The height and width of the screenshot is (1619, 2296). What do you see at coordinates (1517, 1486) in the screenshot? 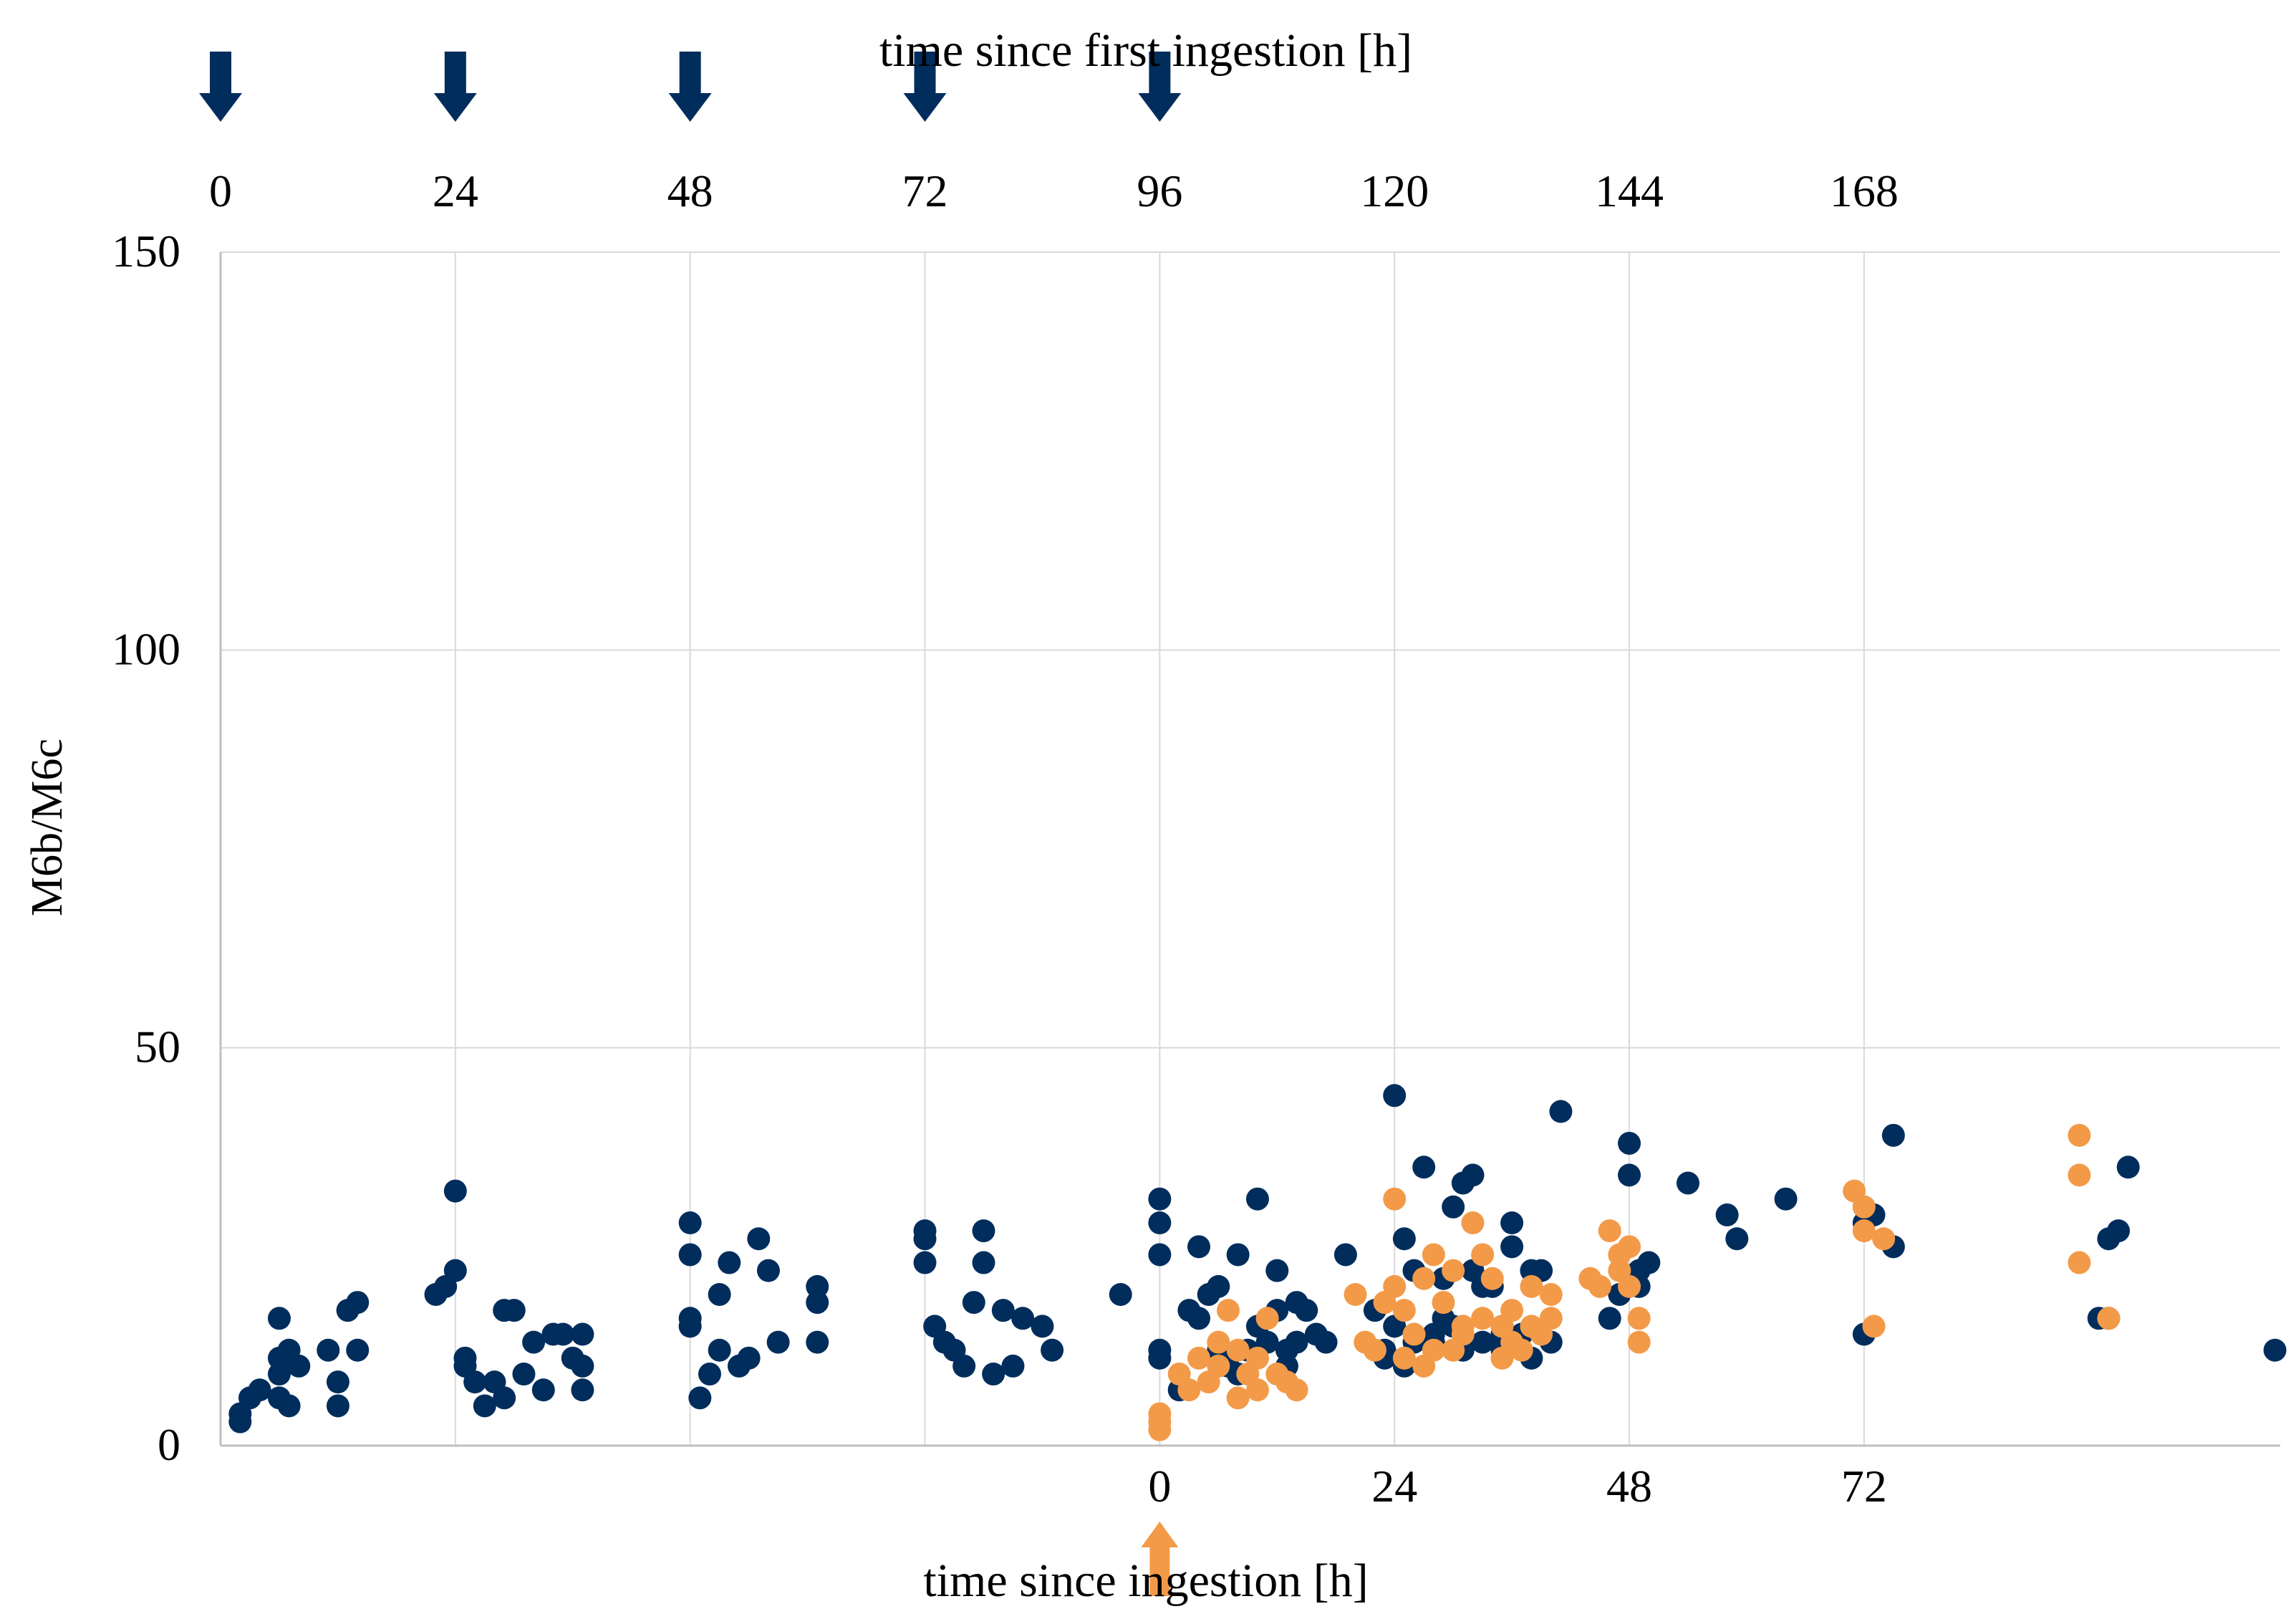
I see `bottom-x-tick-labels: 0244872240408` at bounding box center [1517, 1486].